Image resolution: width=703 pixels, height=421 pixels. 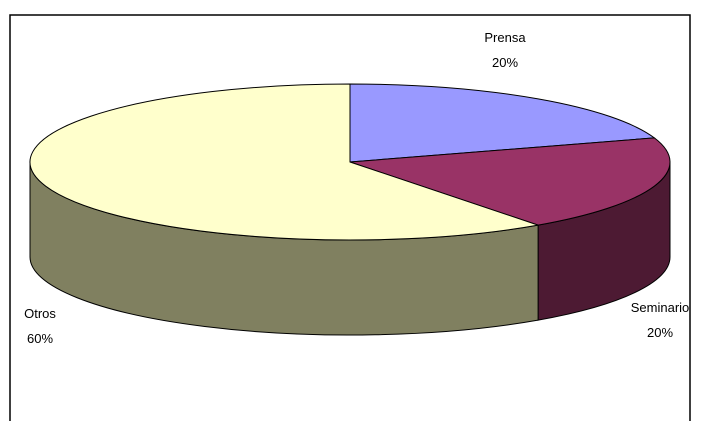 I want to click on slice-label: Seminario, so click(x=660, y=307).